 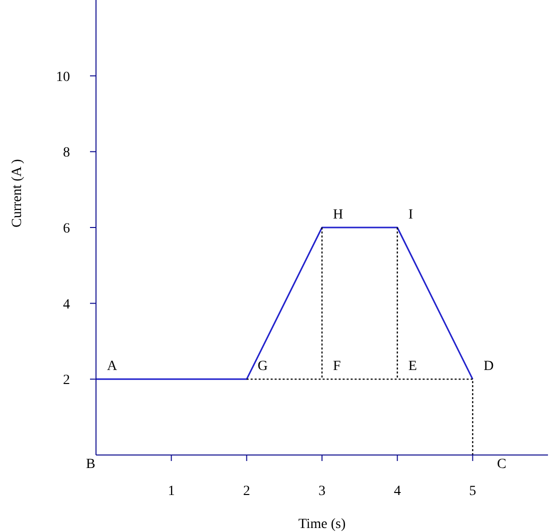 What do you see at coordinates (412, 366) in the screenshot?
I see `annotation: E` at bounding box center [412, 366].